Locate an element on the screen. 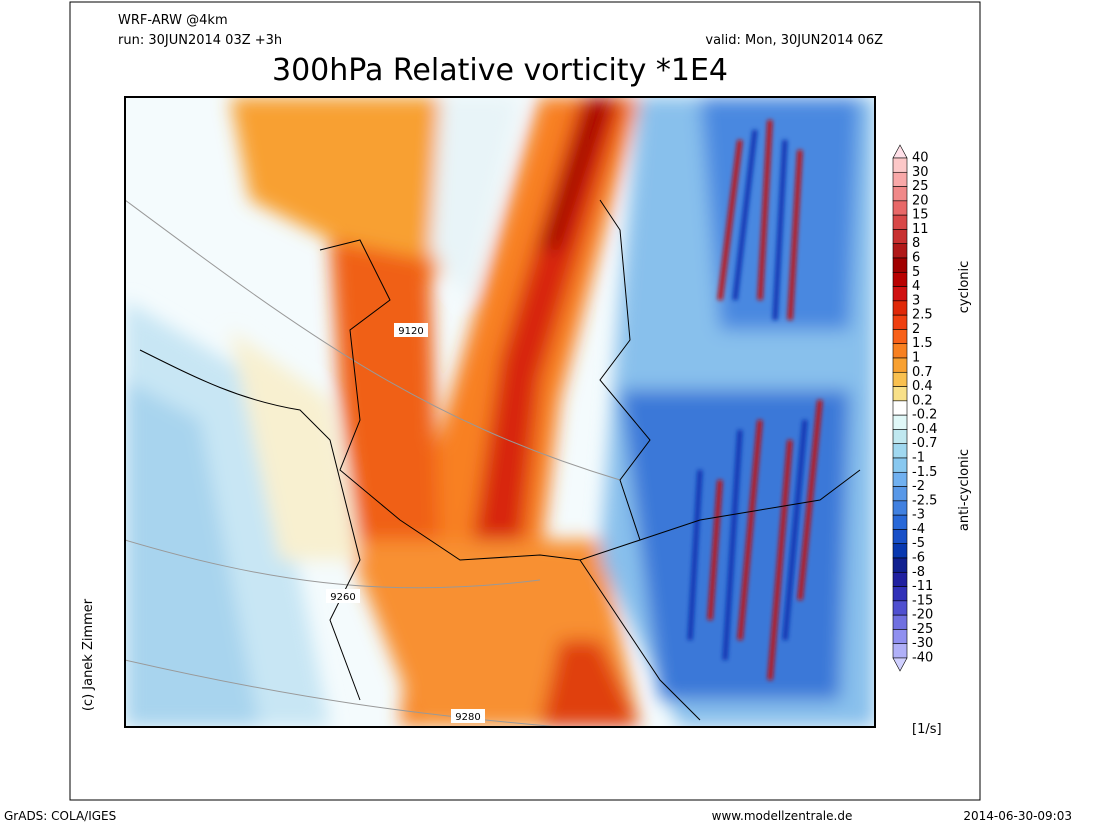 The height and width of the screenshot is (825, 1100). colorbar-end is located at coordinates (900, 664).